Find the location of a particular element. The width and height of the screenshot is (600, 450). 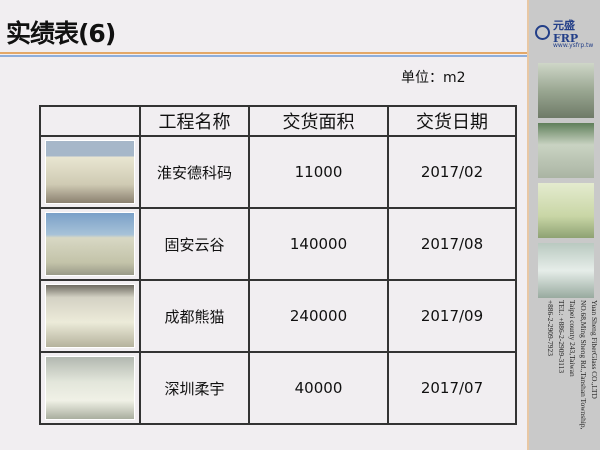

logo-url: www.ysfrp.tw is located at coordinates (573, 45).